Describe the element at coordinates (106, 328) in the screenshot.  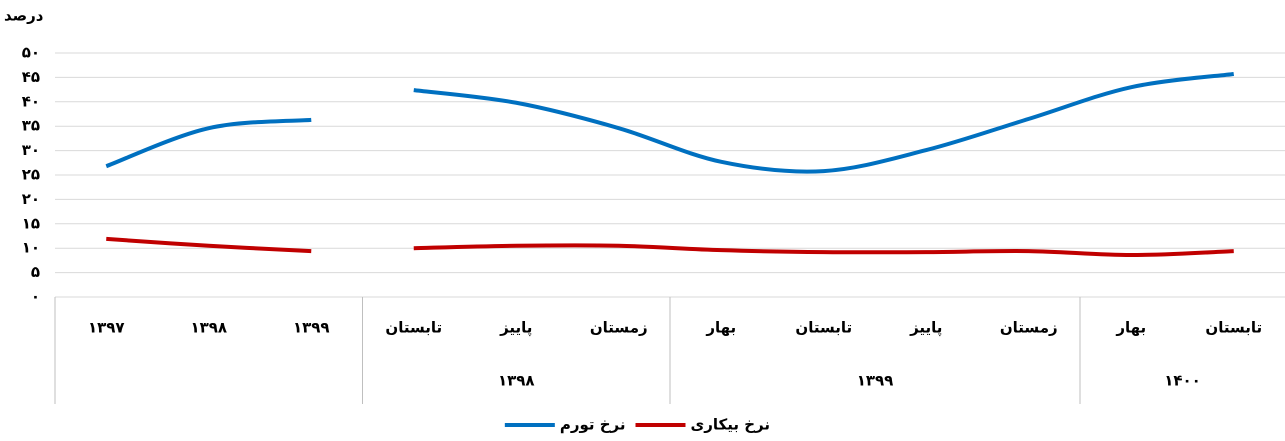
I see `x-tick-label: ۱۳۹۷` at that location.